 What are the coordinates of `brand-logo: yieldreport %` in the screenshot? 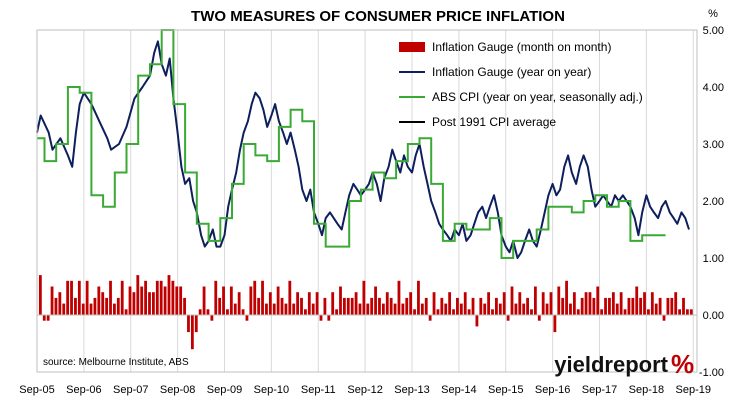 It's located at (624, 364).